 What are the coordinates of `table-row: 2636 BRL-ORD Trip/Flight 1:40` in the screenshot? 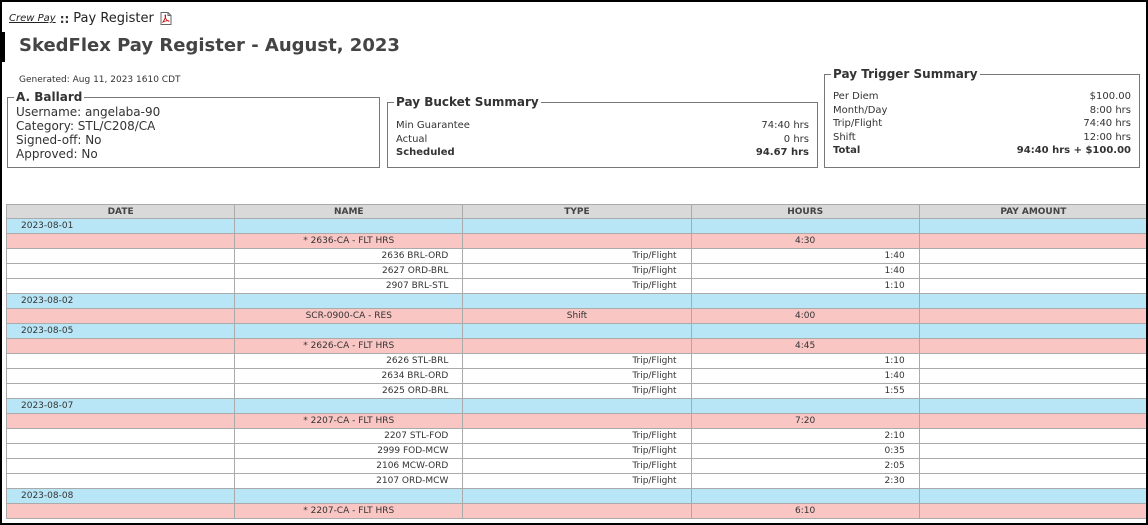 It's located at (575, 256).